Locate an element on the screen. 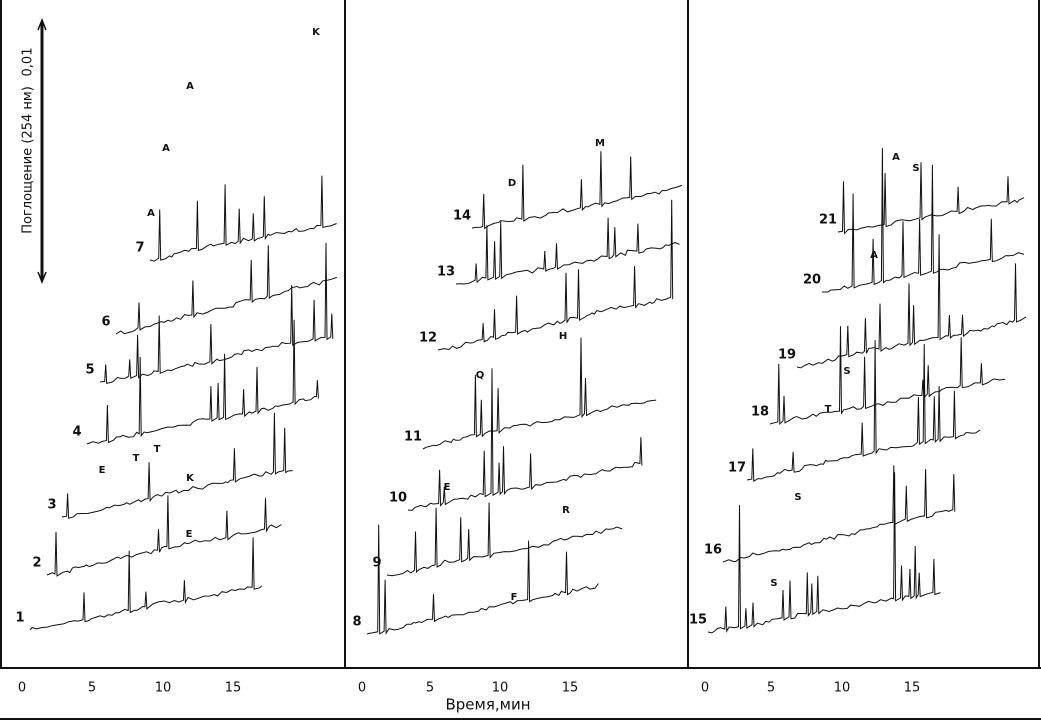 The image size is (1041, 722). trace-number: 19 is located at coordinates (787, 355).